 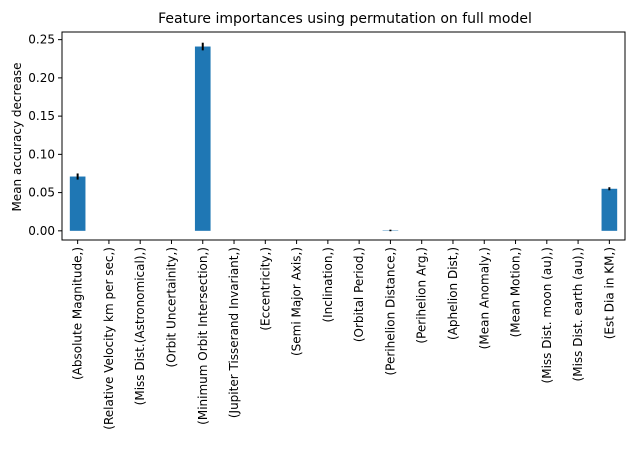 What do you see at coordinates (203, 336) in the screenshot?
I see `x-tick-label-4: (Minimum Orbit Intersection,)` at bounding box center [203, 336].